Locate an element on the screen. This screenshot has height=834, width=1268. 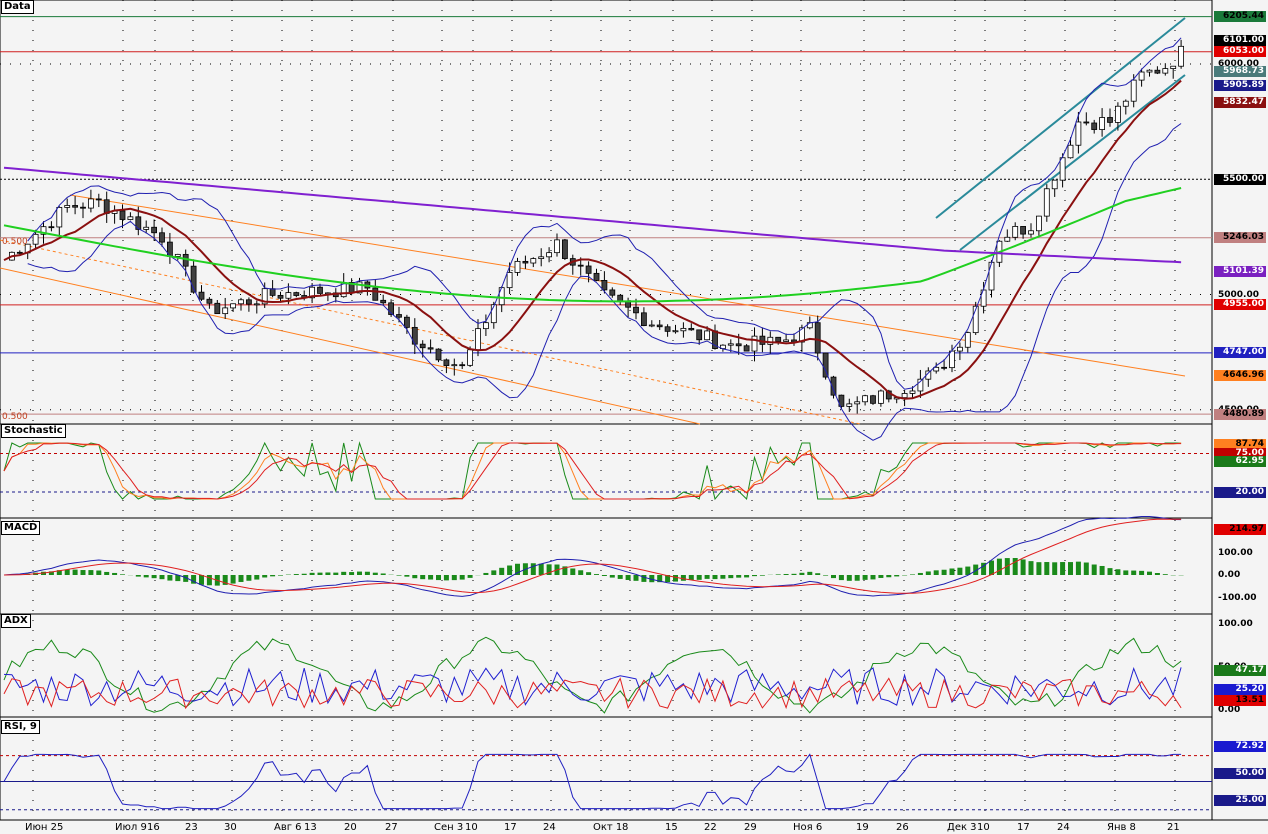
adx-tag: 13.51 is located at coordinates (1240, 700).